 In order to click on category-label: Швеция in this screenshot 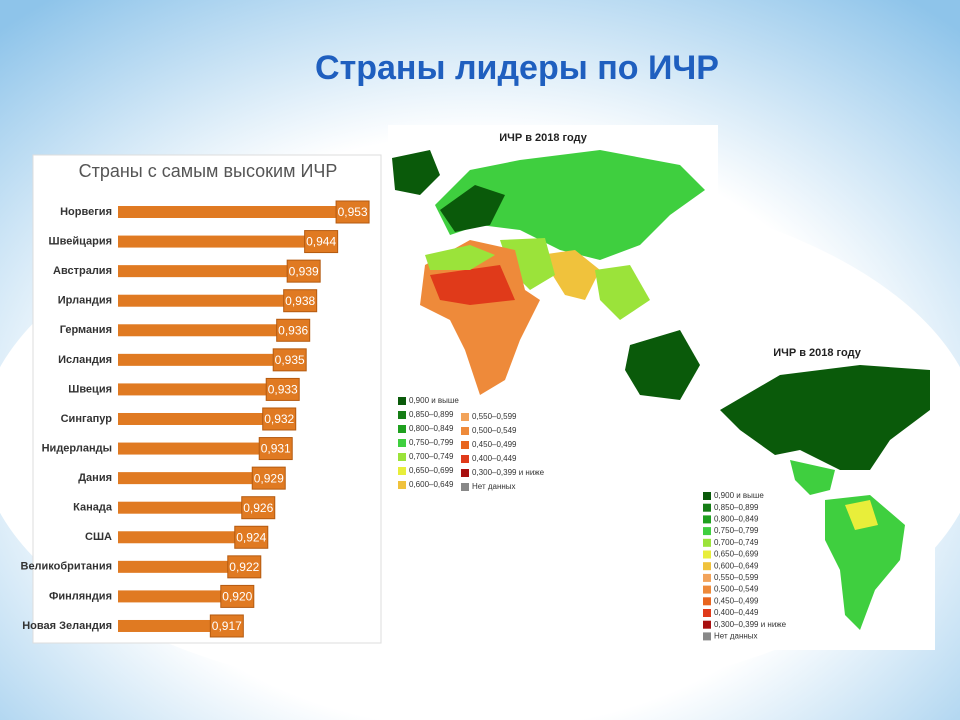, I will do `click(90, 389)`.